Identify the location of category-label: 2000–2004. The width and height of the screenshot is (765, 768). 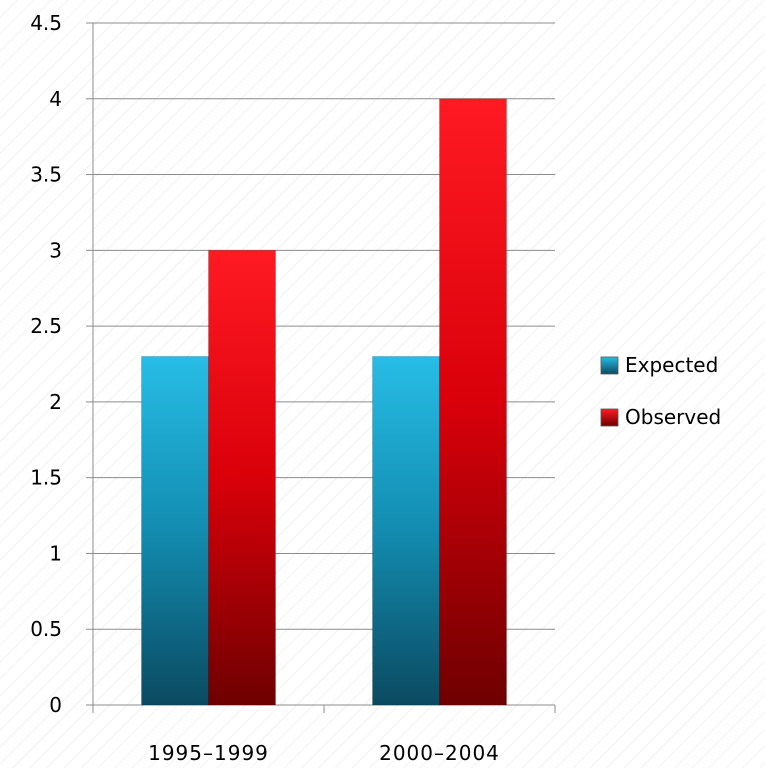
(439, 753).